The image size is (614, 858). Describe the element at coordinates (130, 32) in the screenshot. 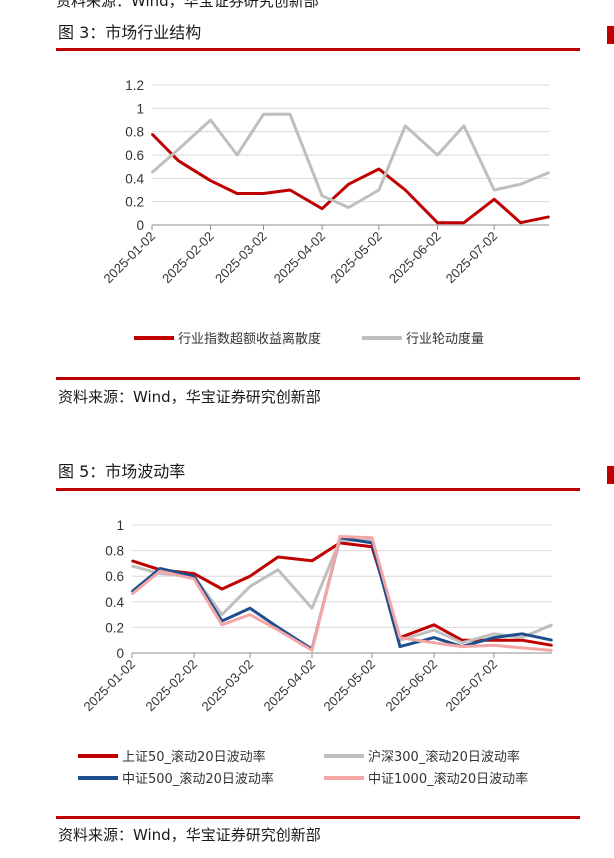

I see `fig3-caption: 图 3：市场行业结构` at that location.